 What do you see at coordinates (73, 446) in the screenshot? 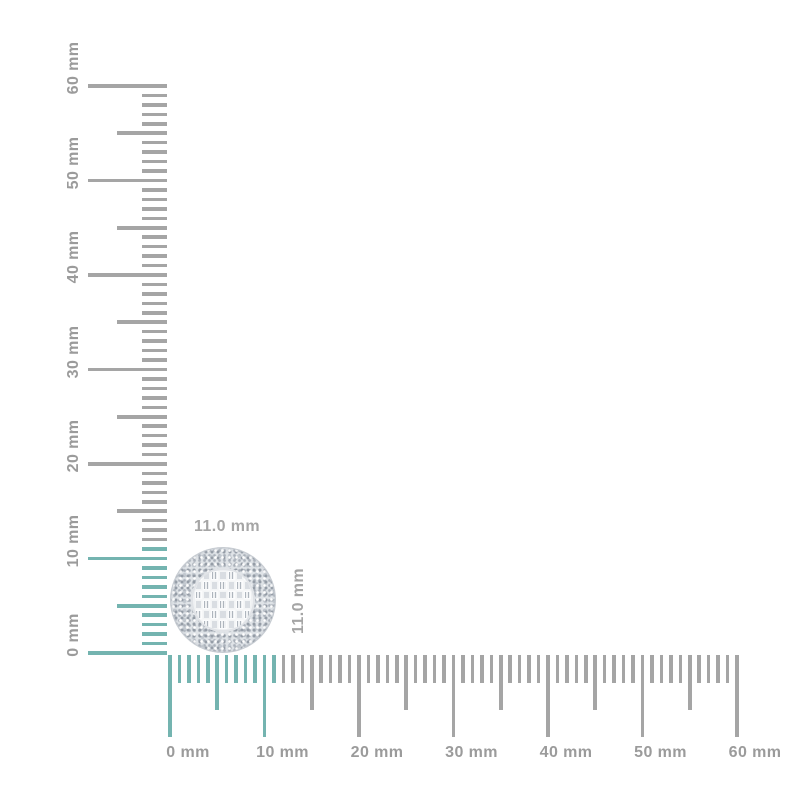
I see `vertical-ruler-label: 20 mm` at bounding box center [73, 446].